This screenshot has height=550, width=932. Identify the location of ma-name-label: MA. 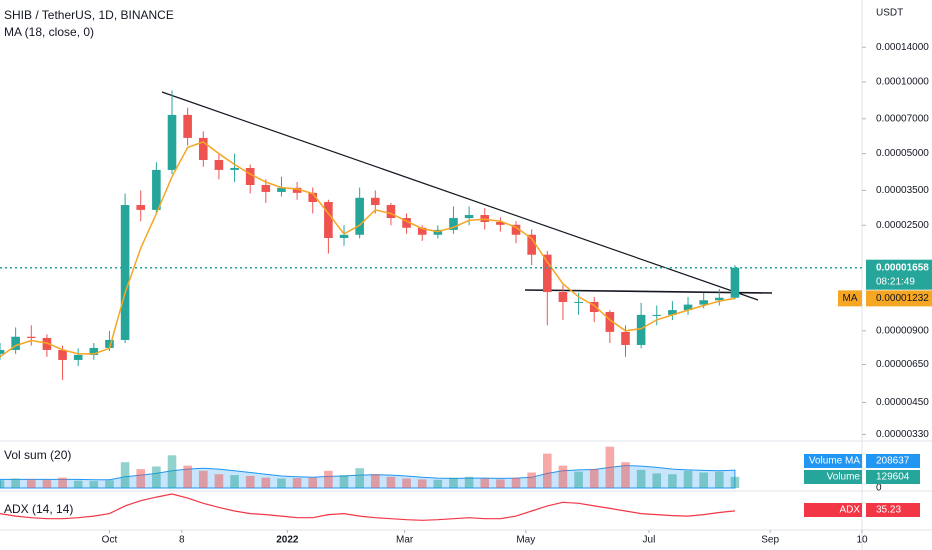
(850, 298).